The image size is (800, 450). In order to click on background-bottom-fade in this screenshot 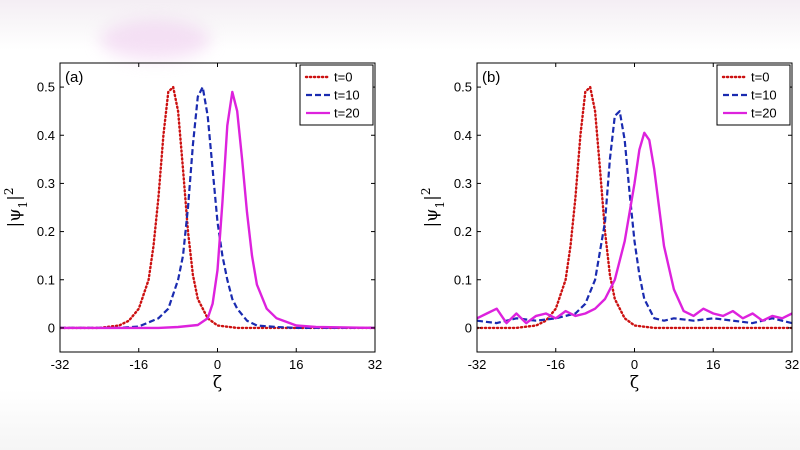, I will do `click(400, 420)`.